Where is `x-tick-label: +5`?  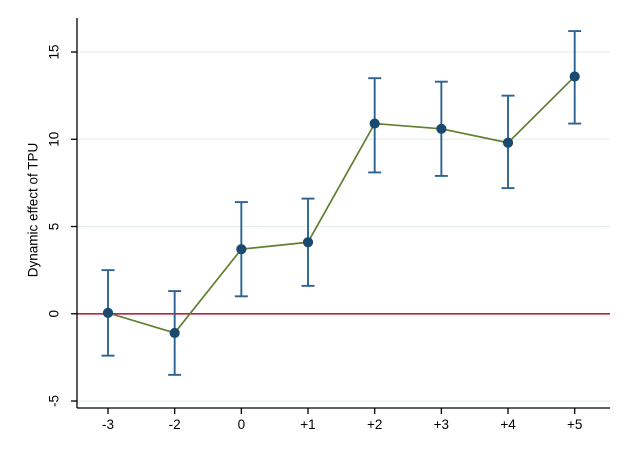 x-tick-label: +5 is located at coordinates (574, 424).